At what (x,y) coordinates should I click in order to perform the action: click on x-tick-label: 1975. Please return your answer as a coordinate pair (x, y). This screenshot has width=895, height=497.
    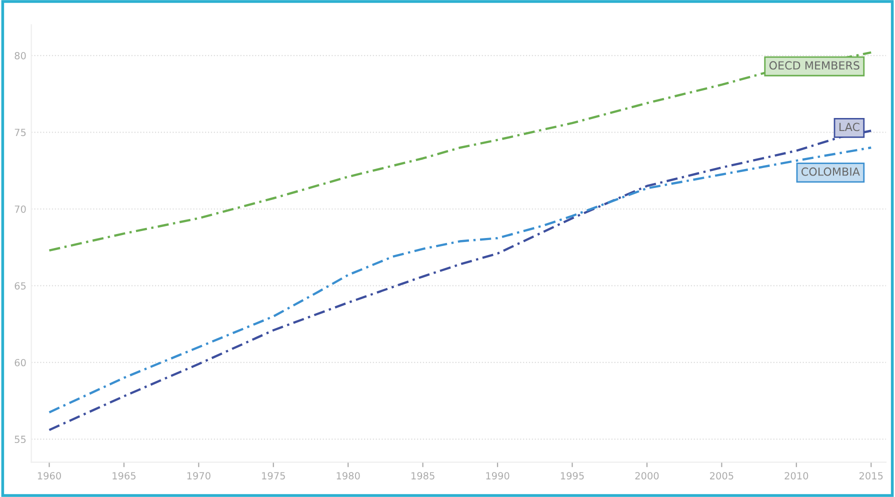
    Looking at the image, I should click on (273, 476).